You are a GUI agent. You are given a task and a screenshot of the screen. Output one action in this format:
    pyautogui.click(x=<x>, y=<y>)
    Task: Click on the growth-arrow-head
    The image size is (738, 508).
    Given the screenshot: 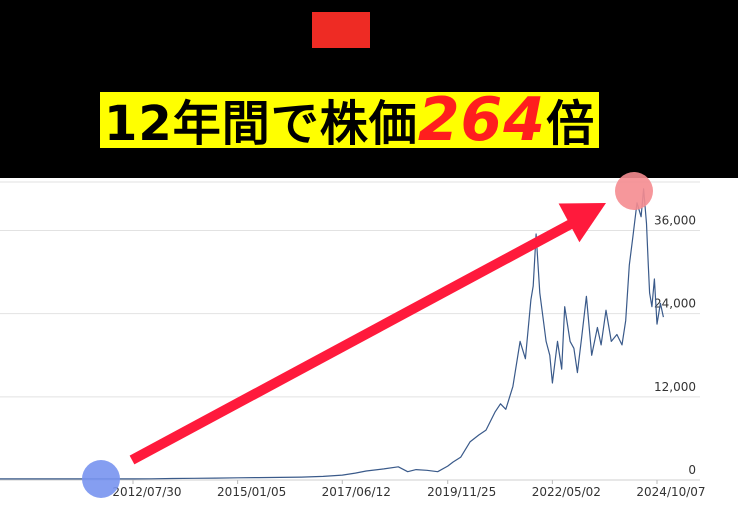 What is the action you would take?
    pyautogui.click(x=582, y=223)
    